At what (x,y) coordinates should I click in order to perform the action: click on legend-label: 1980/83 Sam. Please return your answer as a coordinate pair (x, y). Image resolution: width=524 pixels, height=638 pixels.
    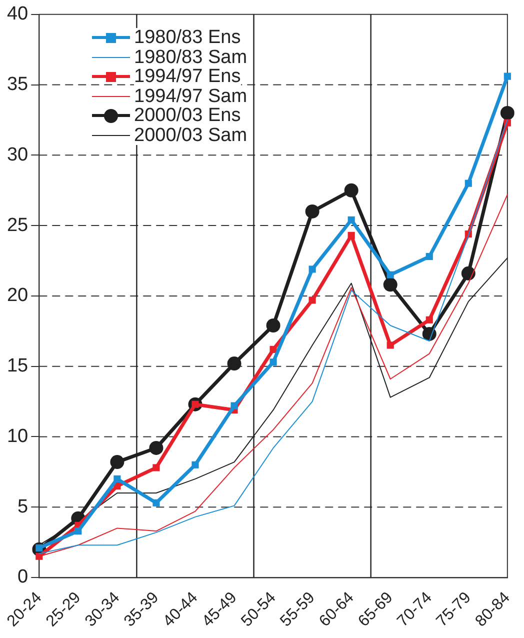
    Looking at the image, I should click on (191, 57).